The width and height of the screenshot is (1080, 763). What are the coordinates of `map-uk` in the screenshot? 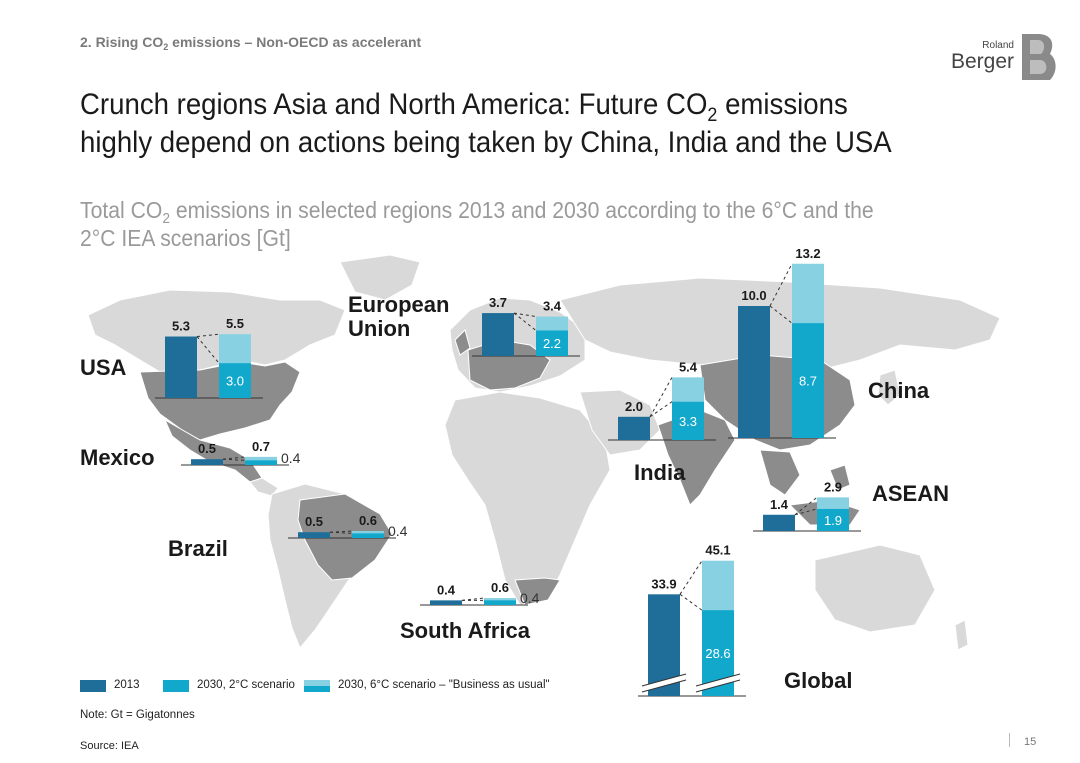 It's located at (462, 342).